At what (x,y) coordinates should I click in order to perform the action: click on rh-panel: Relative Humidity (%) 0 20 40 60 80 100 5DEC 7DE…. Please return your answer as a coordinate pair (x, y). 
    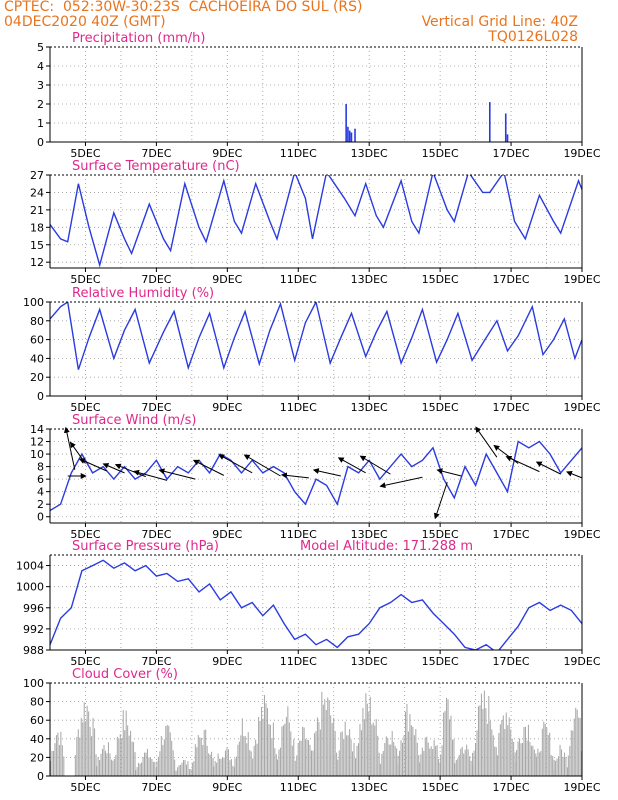
    Looking at the image, I should click on (312, 350).